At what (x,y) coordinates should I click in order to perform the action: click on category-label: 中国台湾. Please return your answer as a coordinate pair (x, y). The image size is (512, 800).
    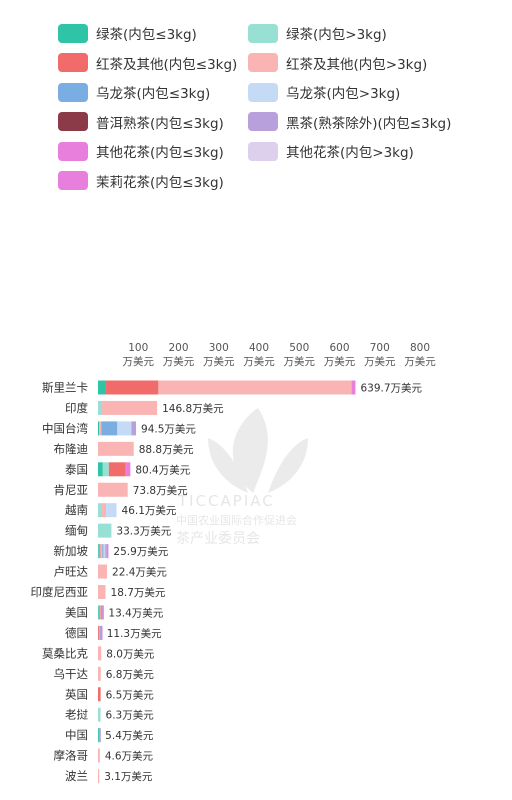
    Looking at the image, I should click on (65, 428).